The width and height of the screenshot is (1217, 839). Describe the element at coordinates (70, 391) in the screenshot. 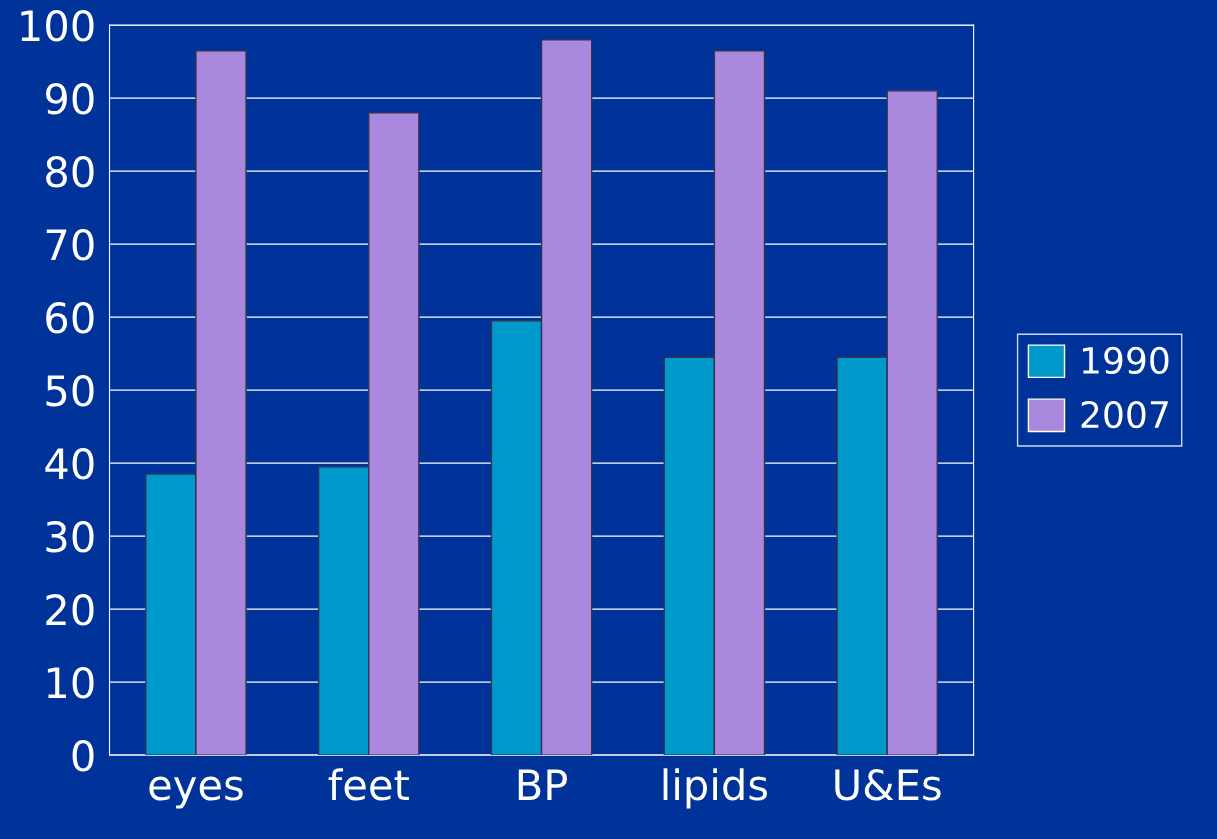

I see `y-tick-label: 50` at that location.